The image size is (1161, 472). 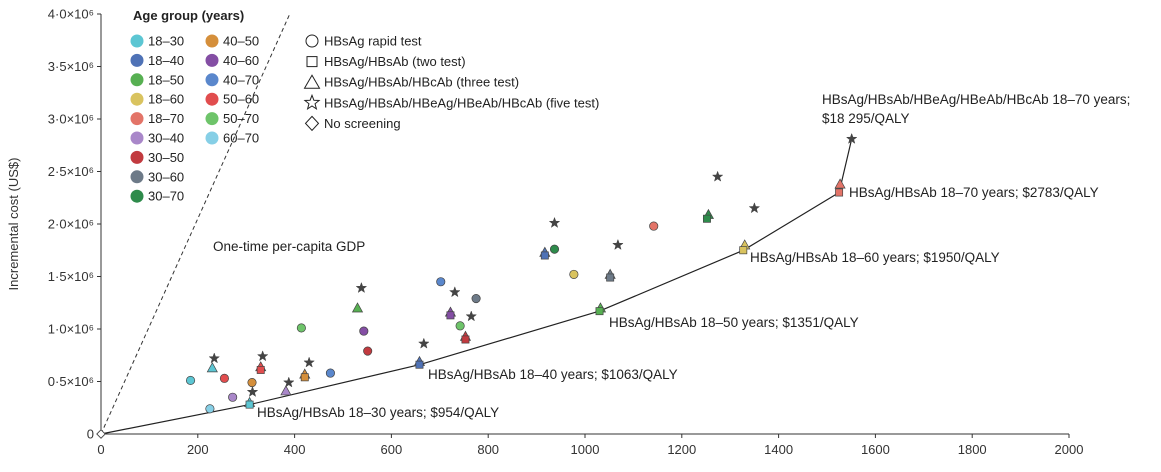 What do you see at coordinates (373, 41) in the screenshot?
I see `legend-shape-label: HBsAg rapid test` at bounding box center [373, 41].